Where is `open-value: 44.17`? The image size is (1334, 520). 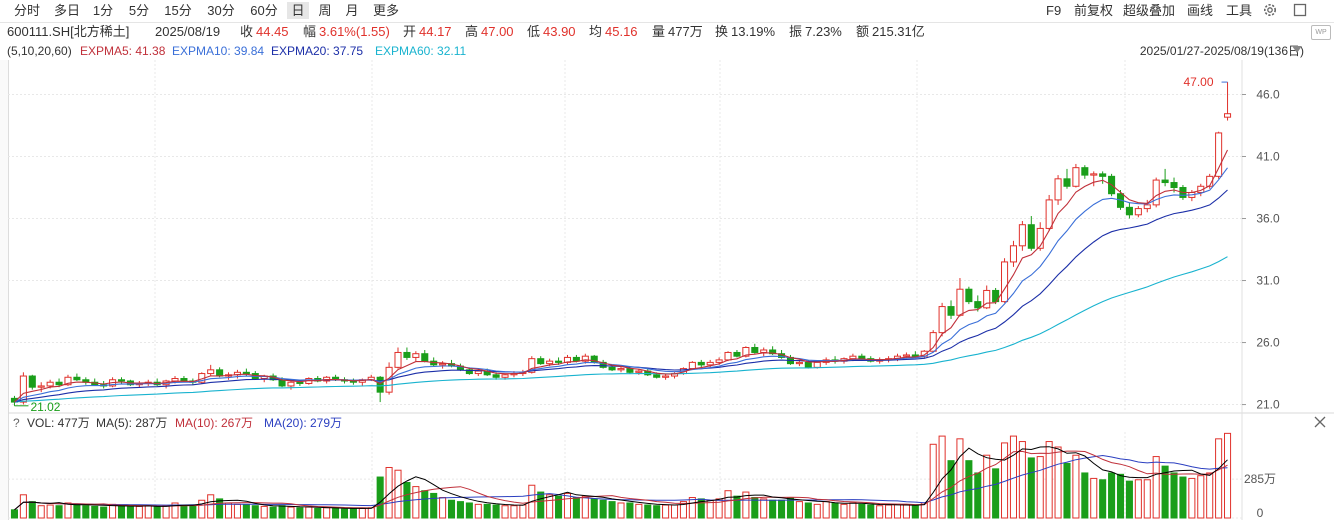
open-value: 44.17 is located at coordinates (435, 31).